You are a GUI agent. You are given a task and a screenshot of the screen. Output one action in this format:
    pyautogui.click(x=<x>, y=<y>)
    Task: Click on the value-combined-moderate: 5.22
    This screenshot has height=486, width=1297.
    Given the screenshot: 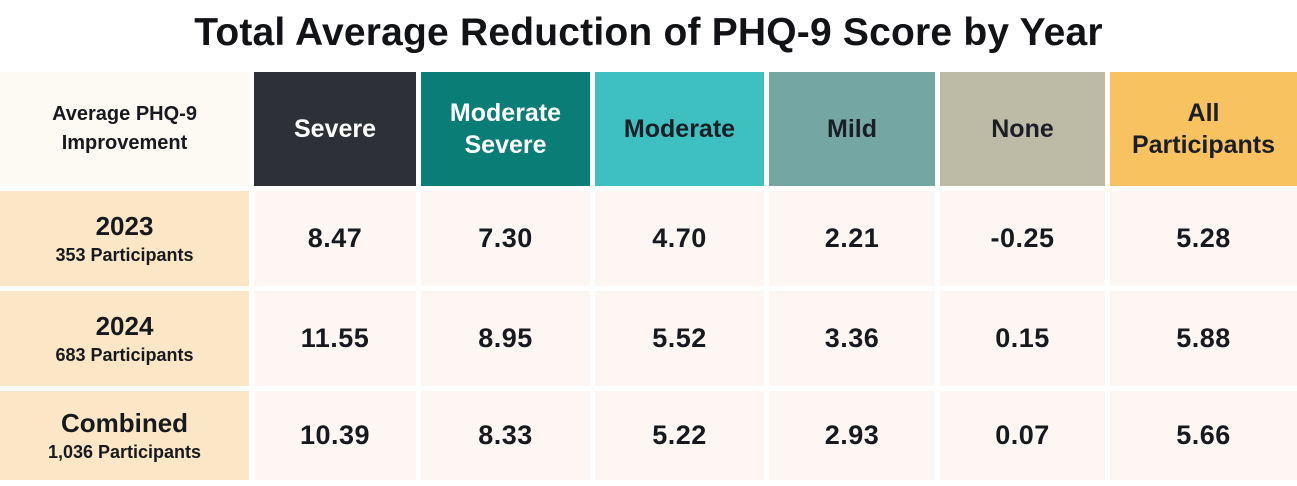 What is the action you would take?
    pyautogui.click(x=679, y=435)
    